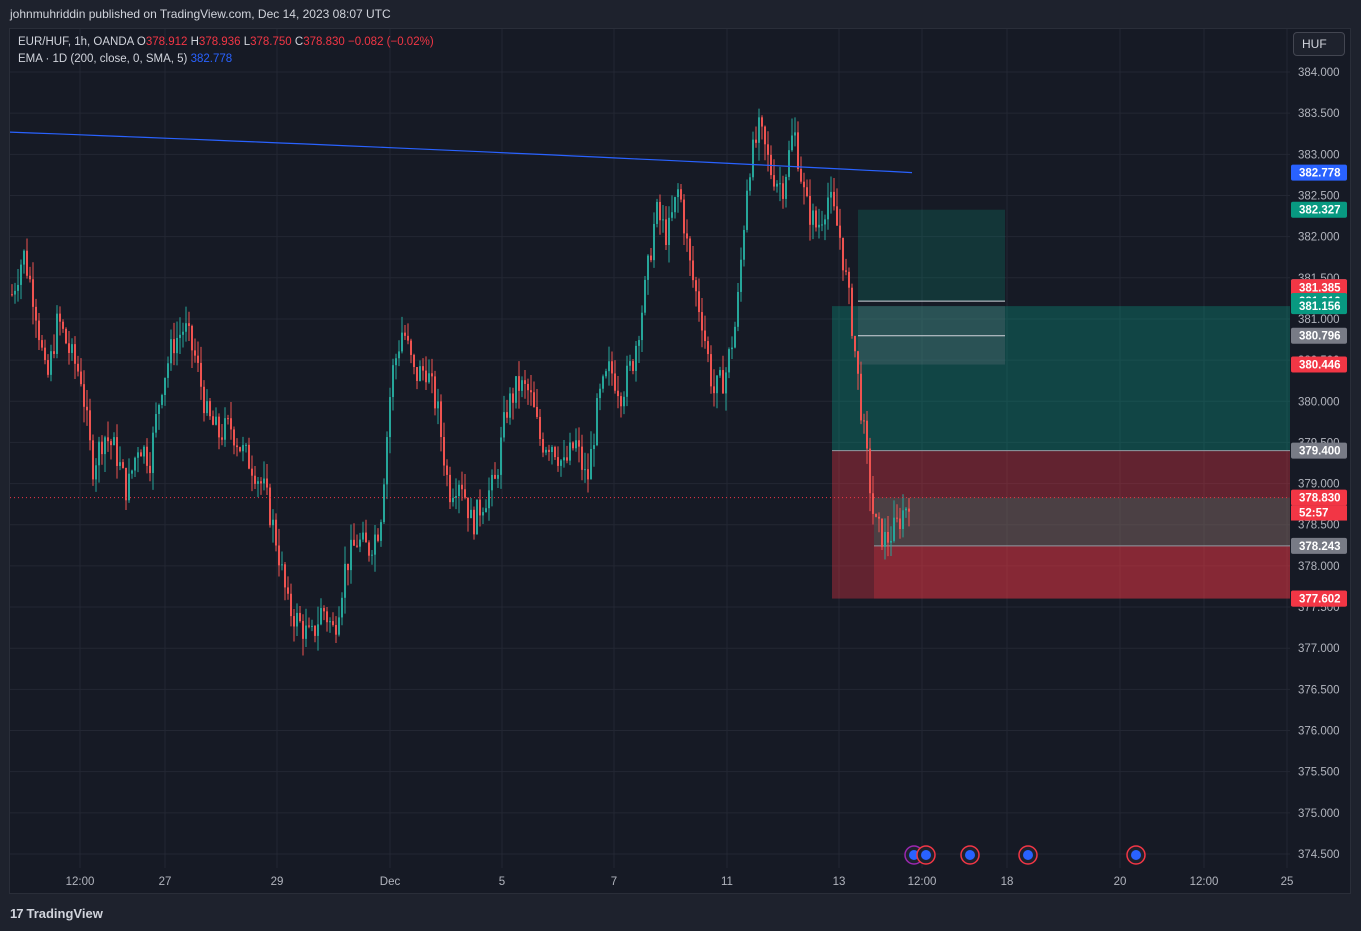 This screenshot has height=931, width=1361. I want to click on legend-high: 378.936, so click(219, 42).